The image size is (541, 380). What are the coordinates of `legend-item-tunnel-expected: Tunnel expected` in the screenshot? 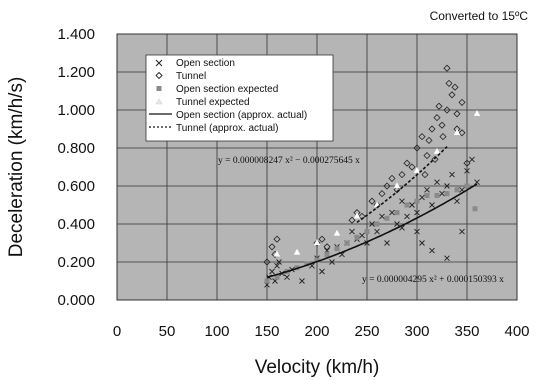 It's located at (202, 102).